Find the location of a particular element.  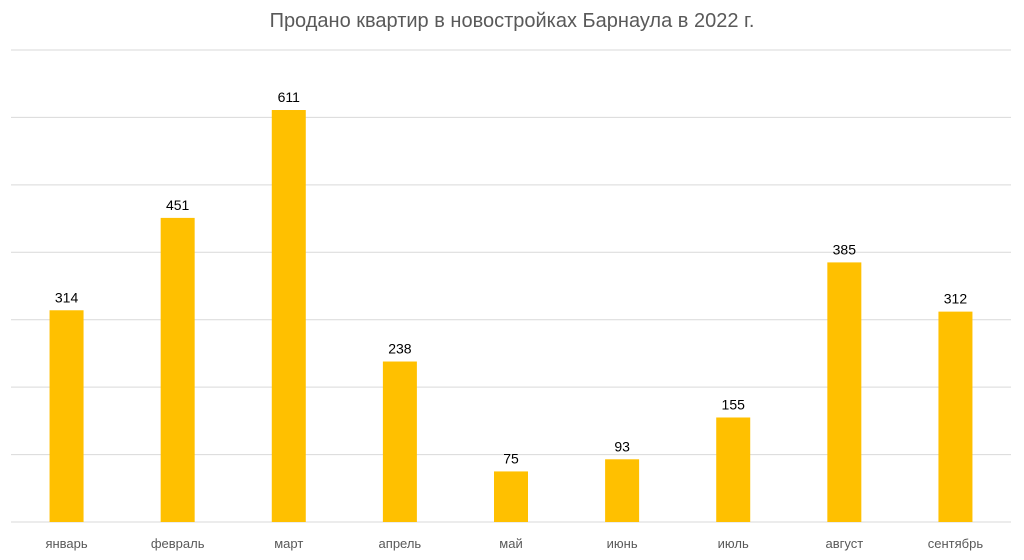

data-label: 238 is located at coordinates (400, 349).